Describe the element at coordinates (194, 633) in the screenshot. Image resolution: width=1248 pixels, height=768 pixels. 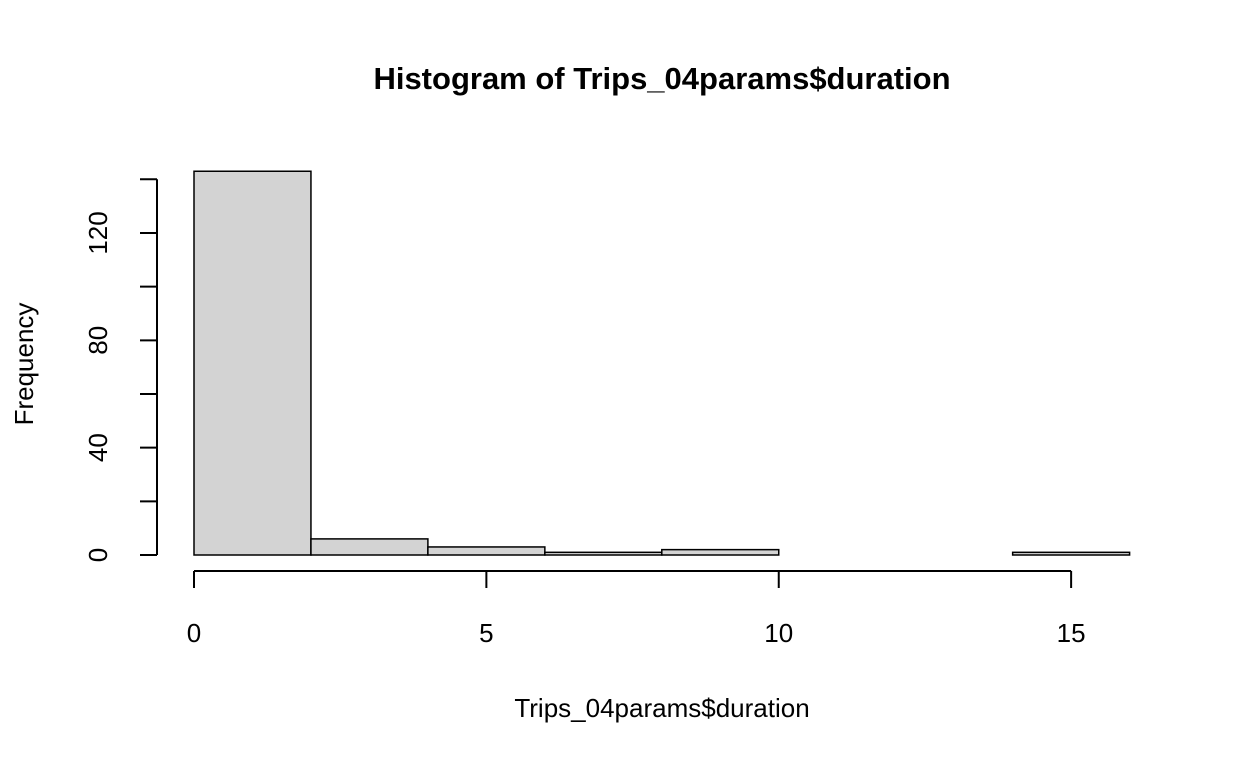
I see `x-tick-label: 0` at that location.